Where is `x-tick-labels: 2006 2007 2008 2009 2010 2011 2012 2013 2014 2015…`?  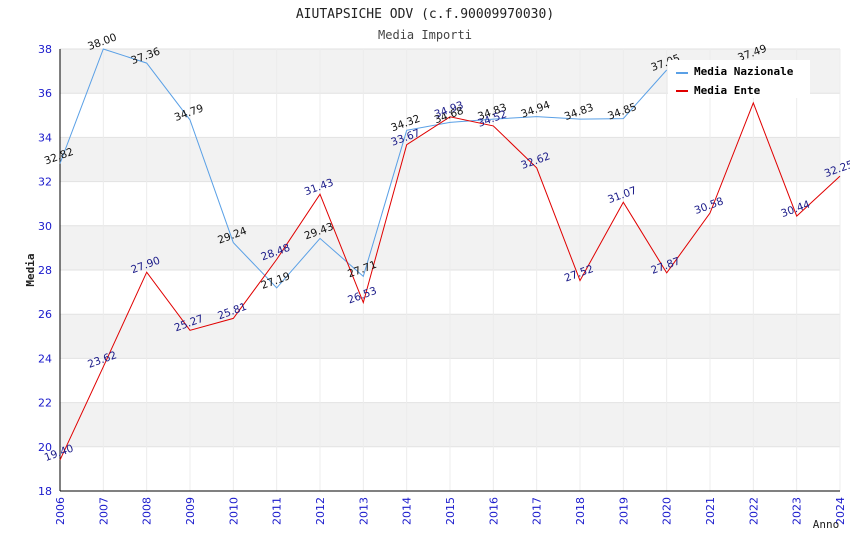 x-tick-labels: 2006 2007 2008 2009 2010 2011 2012 2013 2014 2015… is located at coordinates (450, 511).